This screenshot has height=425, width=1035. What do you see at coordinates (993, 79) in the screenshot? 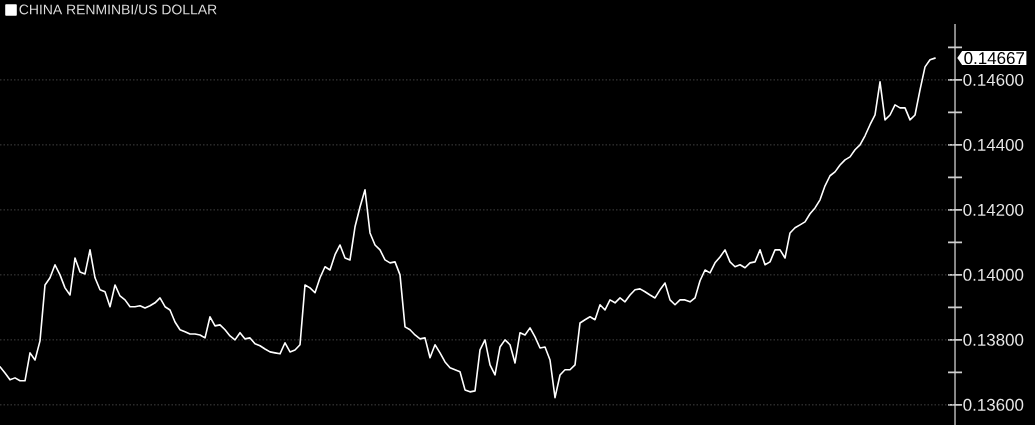
I see `y-tick-label: 0.14600` at bounding box center [993, 79].